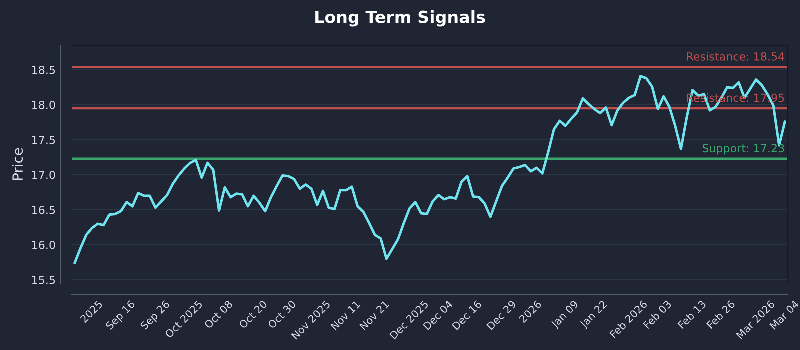 Image resolution: width=800 pixels, height=350 pixels. I want to click on x-tick-label: Jan 22, so click(594, 315).